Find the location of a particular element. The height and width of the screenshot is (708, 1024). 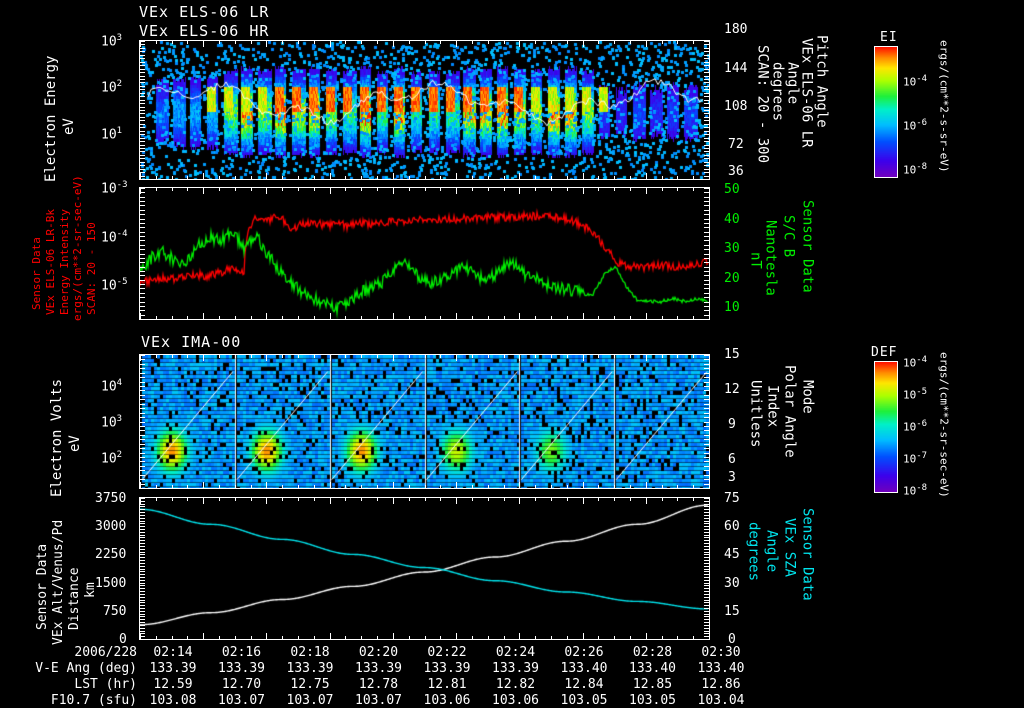

panel1-plot-area is located at coordinates (424, 110).